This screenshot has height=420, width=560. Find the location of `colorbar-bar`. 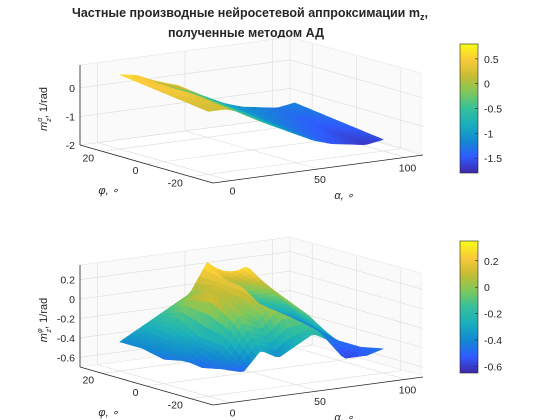

colorbar-bar is located at coordinates (469, 307).